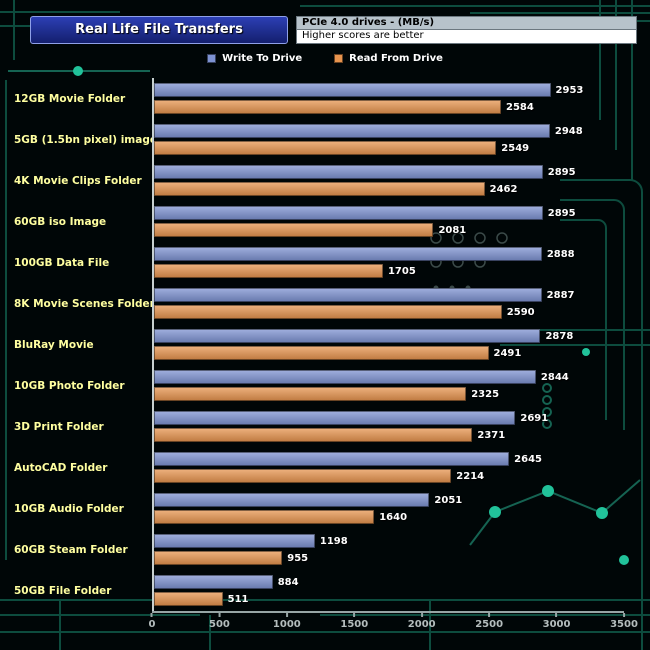 This screenshot has height=650, width=650. I want to click on bar-pair: 2895 2462, so click(388, 180).